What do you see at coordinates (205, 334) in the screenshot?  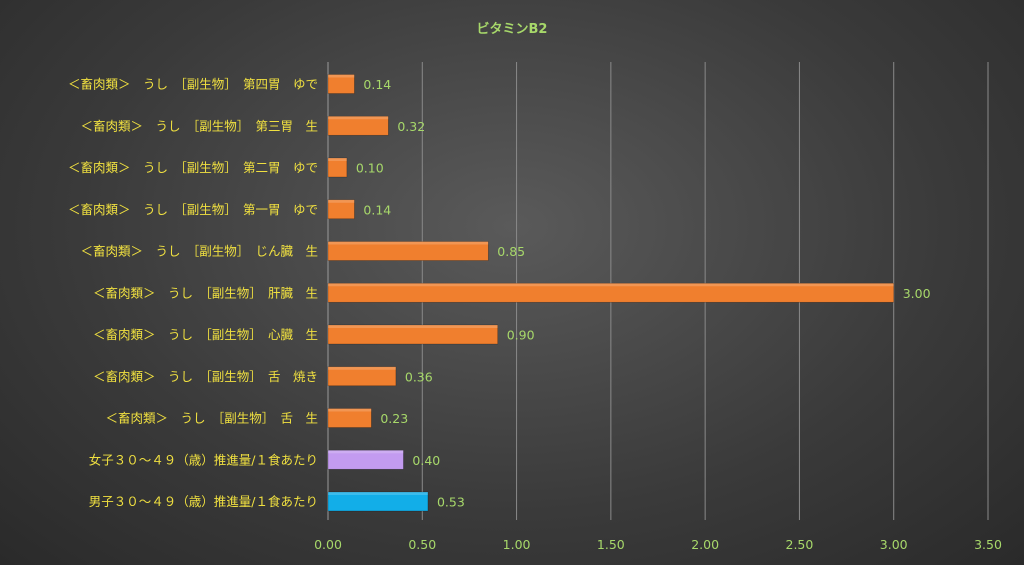 I see `category-label: ＜畜肉類＞ うし ［副生物］ 心臓 生` at bounding box center [205, 334].